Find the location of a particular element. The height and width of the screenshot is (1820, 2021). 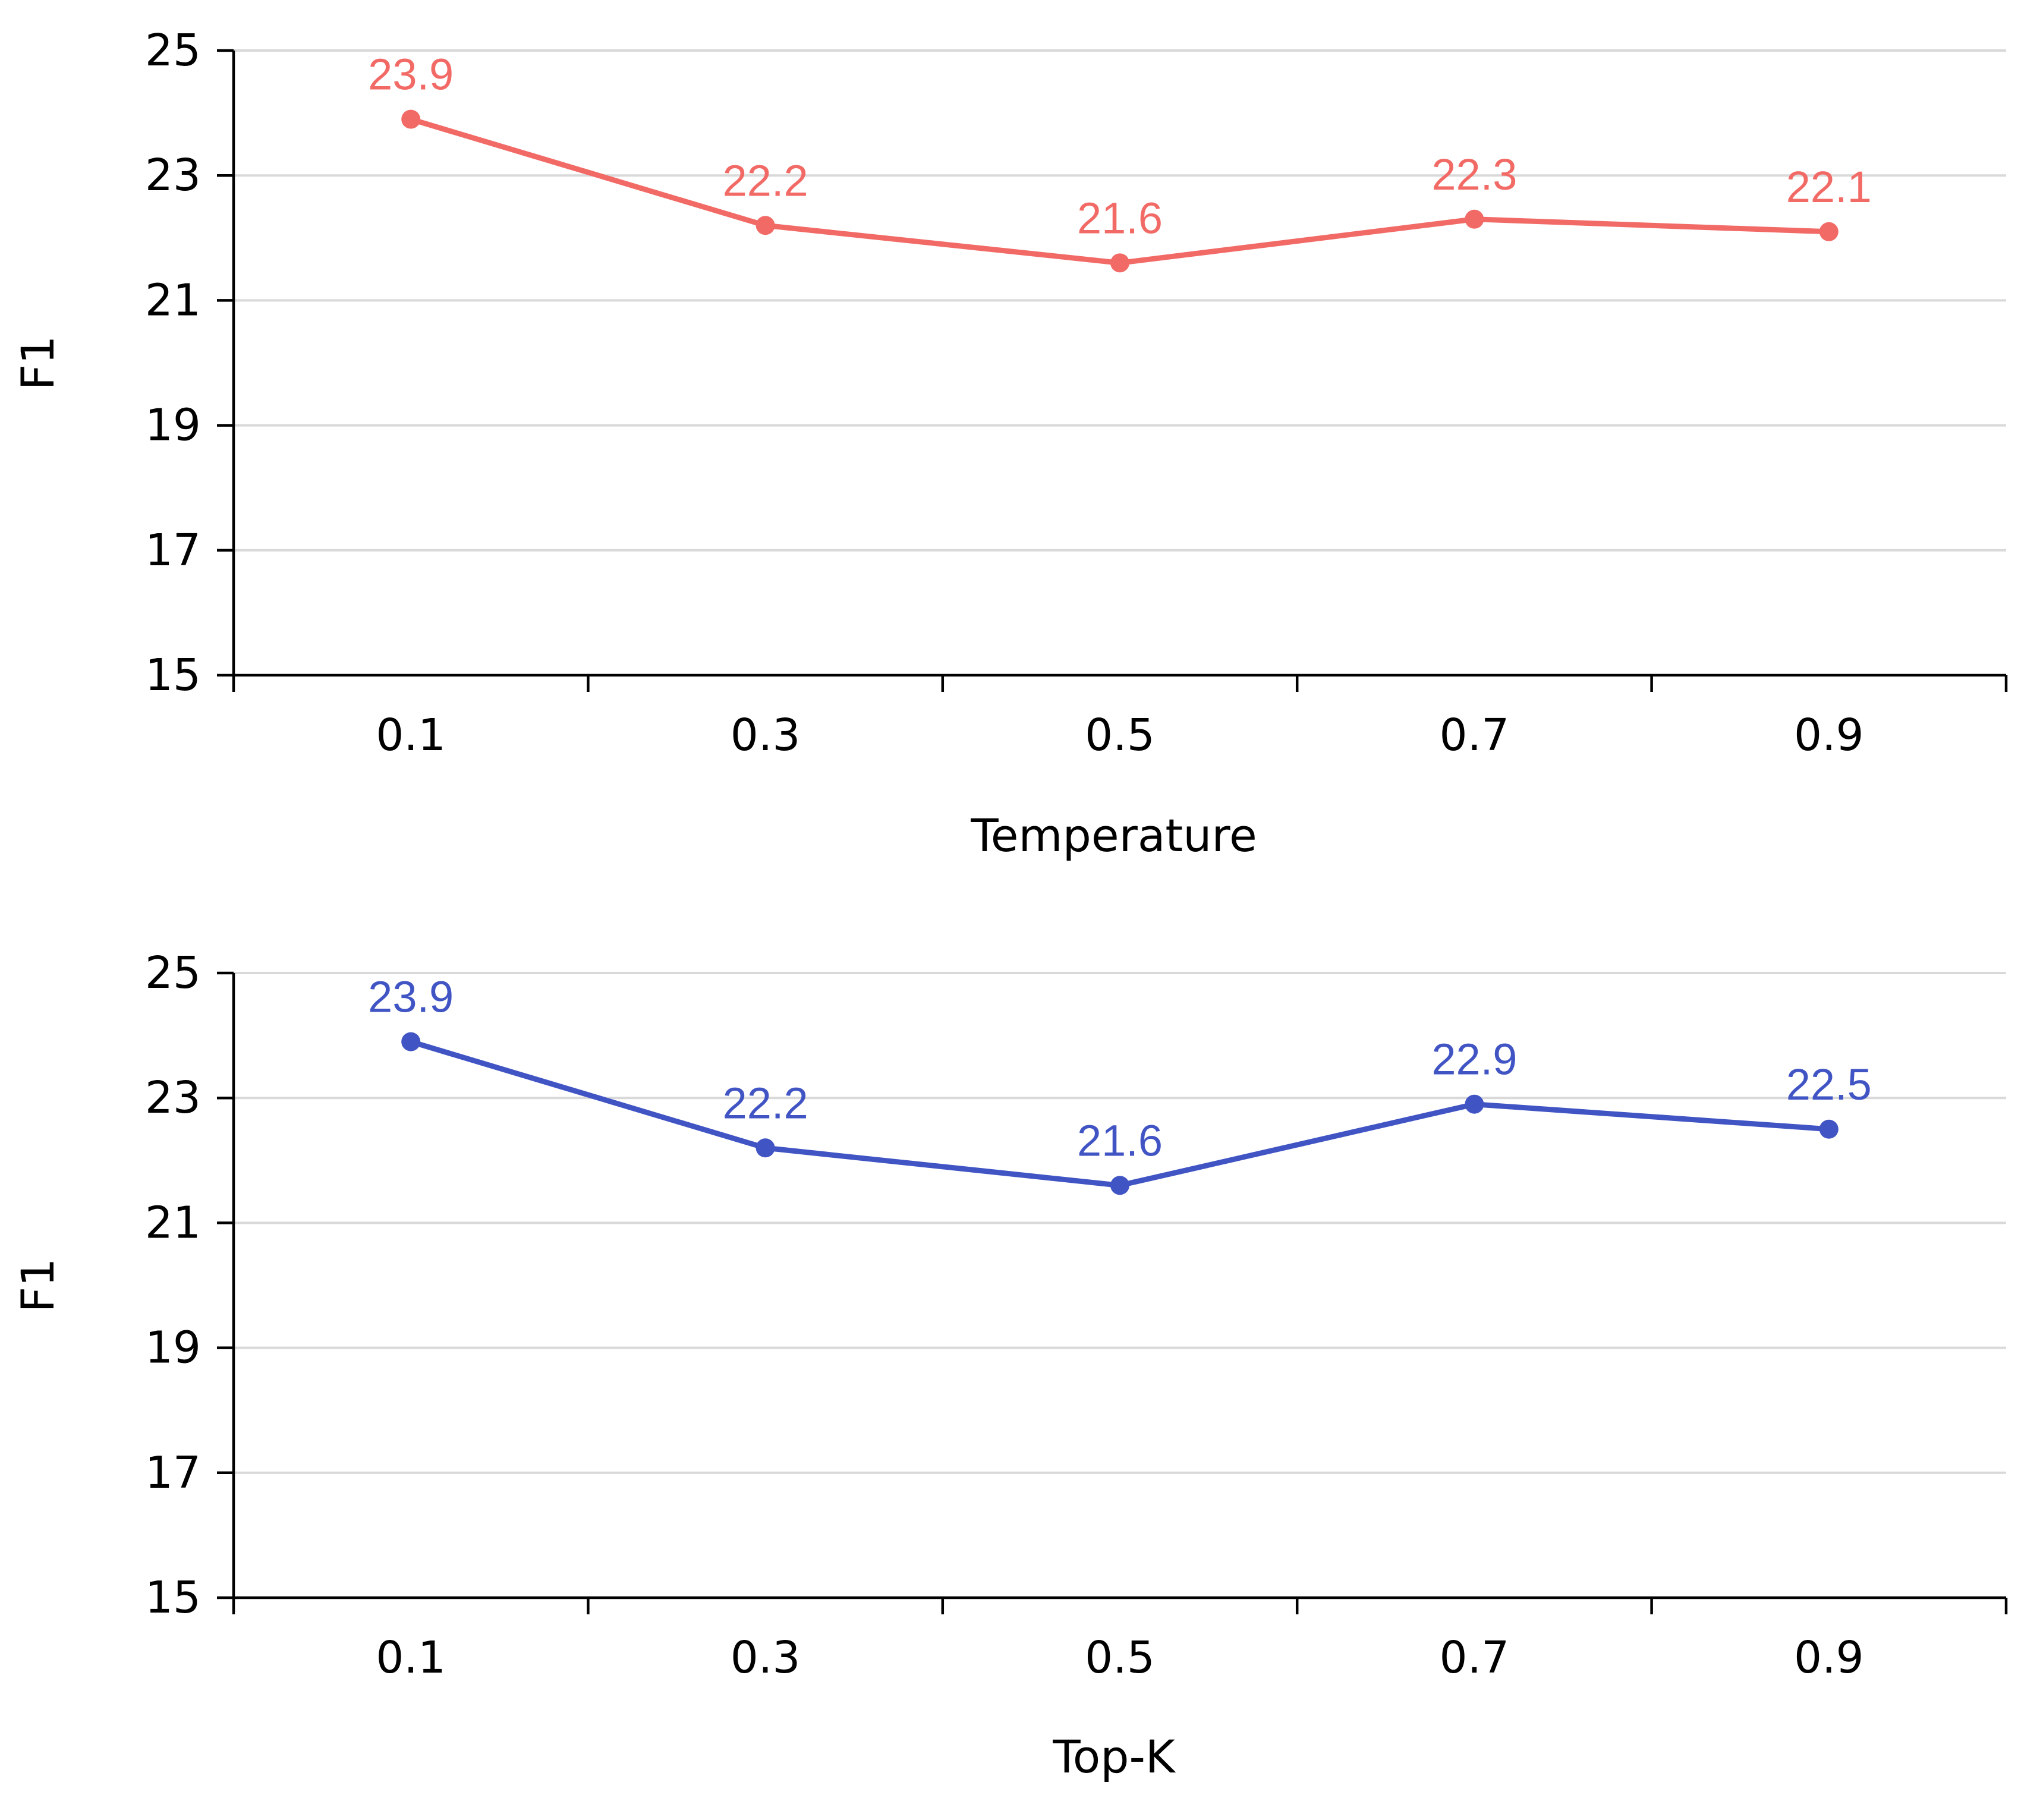

data-label: 22.3 is located at coordinates (1474, 174).